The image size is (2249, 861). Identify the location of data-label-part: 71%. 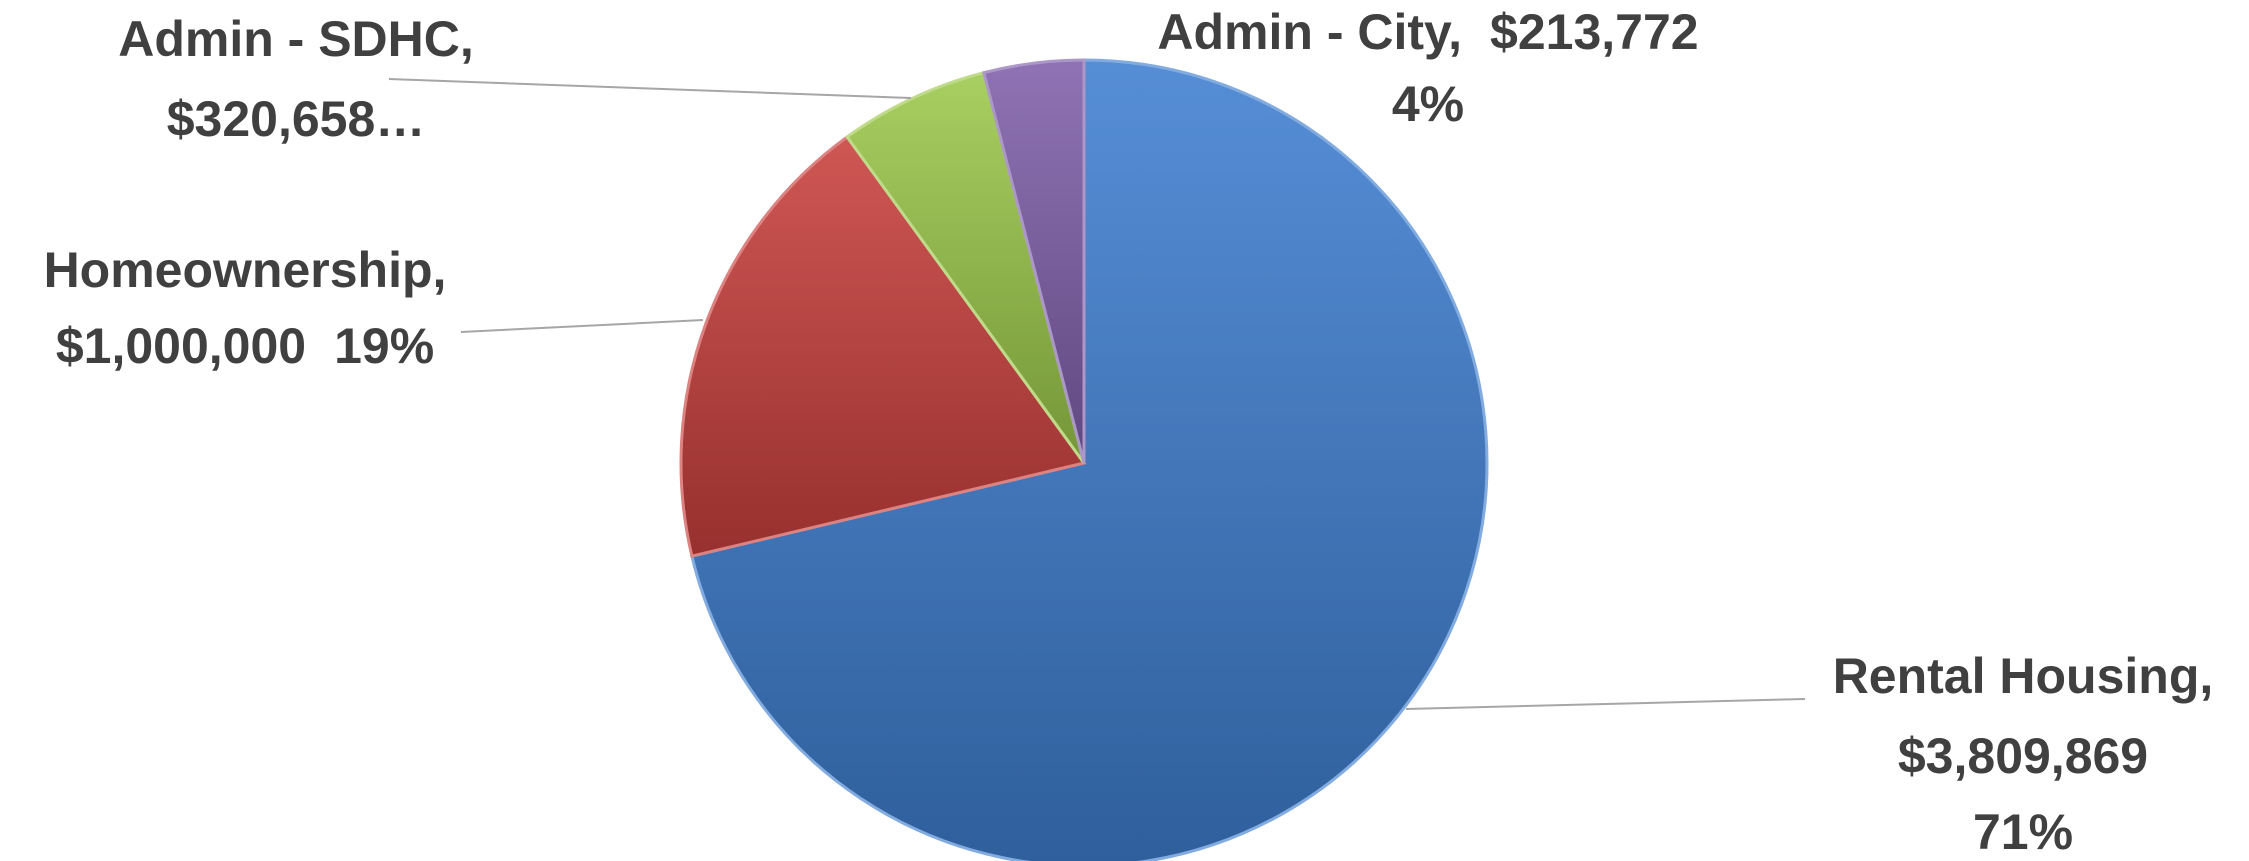
(2023, 832).